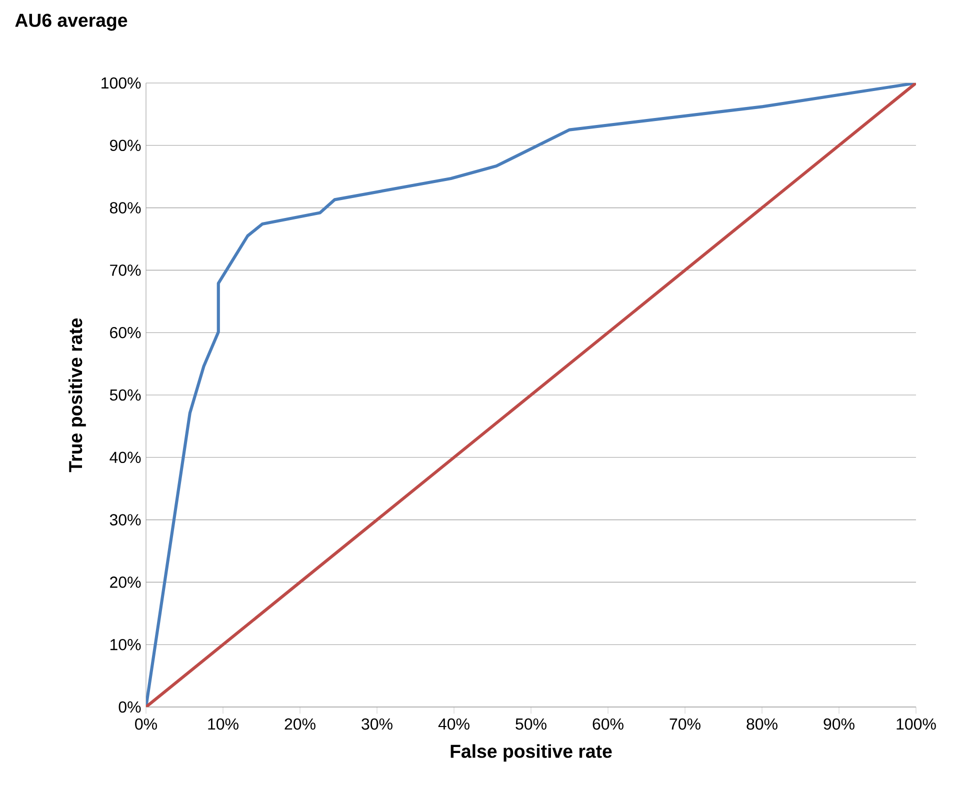  I want to click on x-tick-label: 40%, so click(454, 724).